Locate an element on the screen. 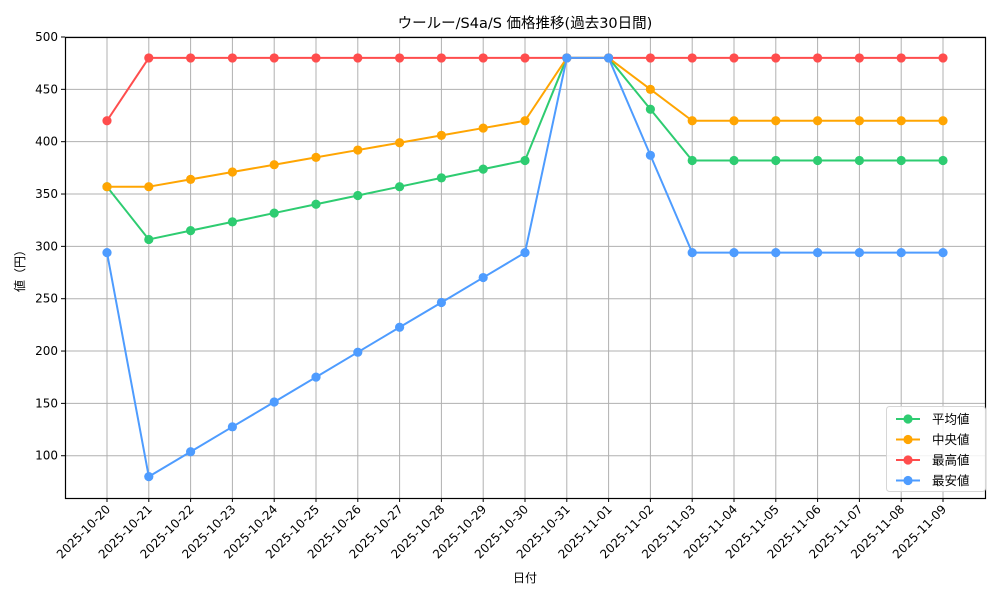 The height and width of the screenshot is (604, 1000). y-tick-label: 400 is located at coordinates (46, 142).